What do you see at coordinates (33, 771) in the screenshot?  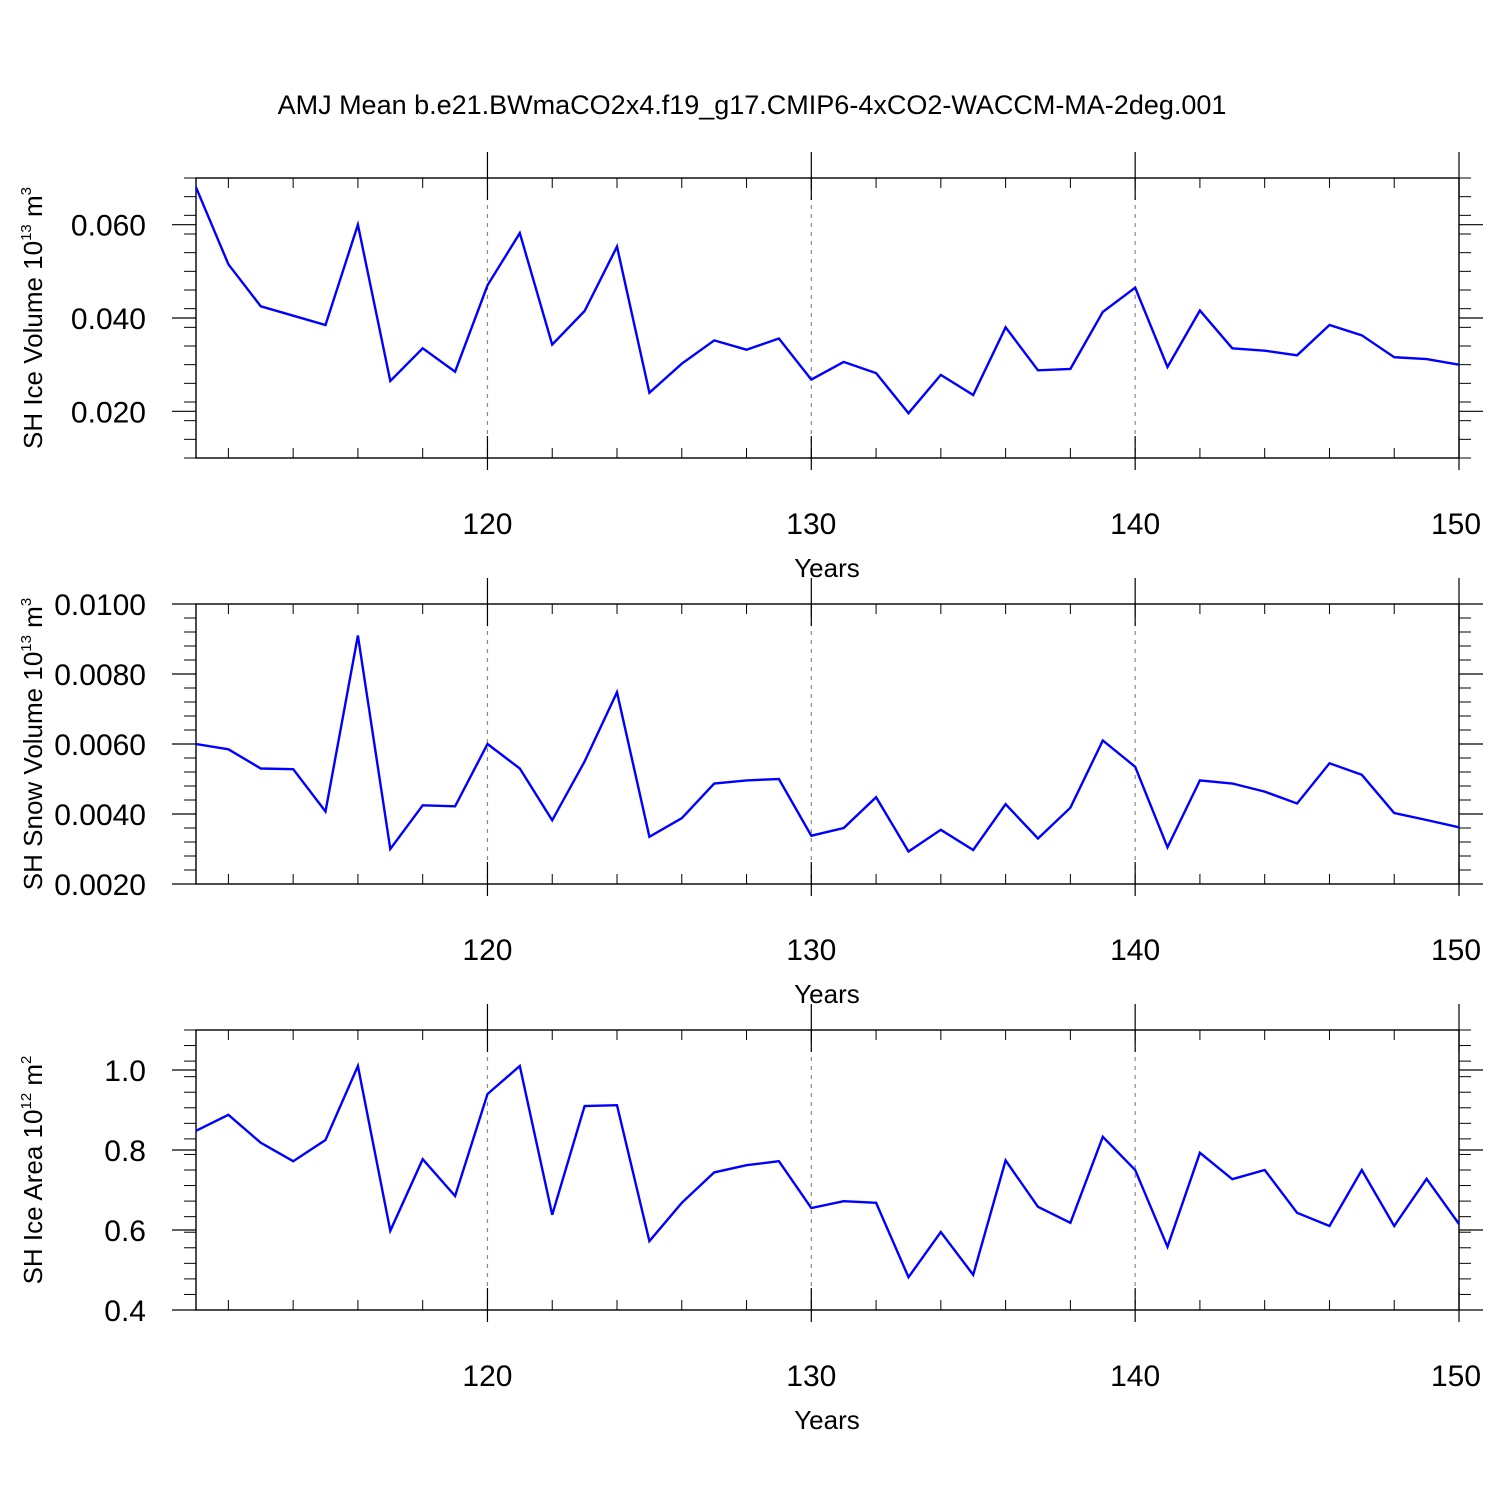 I see `y-label-text: SH Snow Volume 10` at bounding box center [33, 771].